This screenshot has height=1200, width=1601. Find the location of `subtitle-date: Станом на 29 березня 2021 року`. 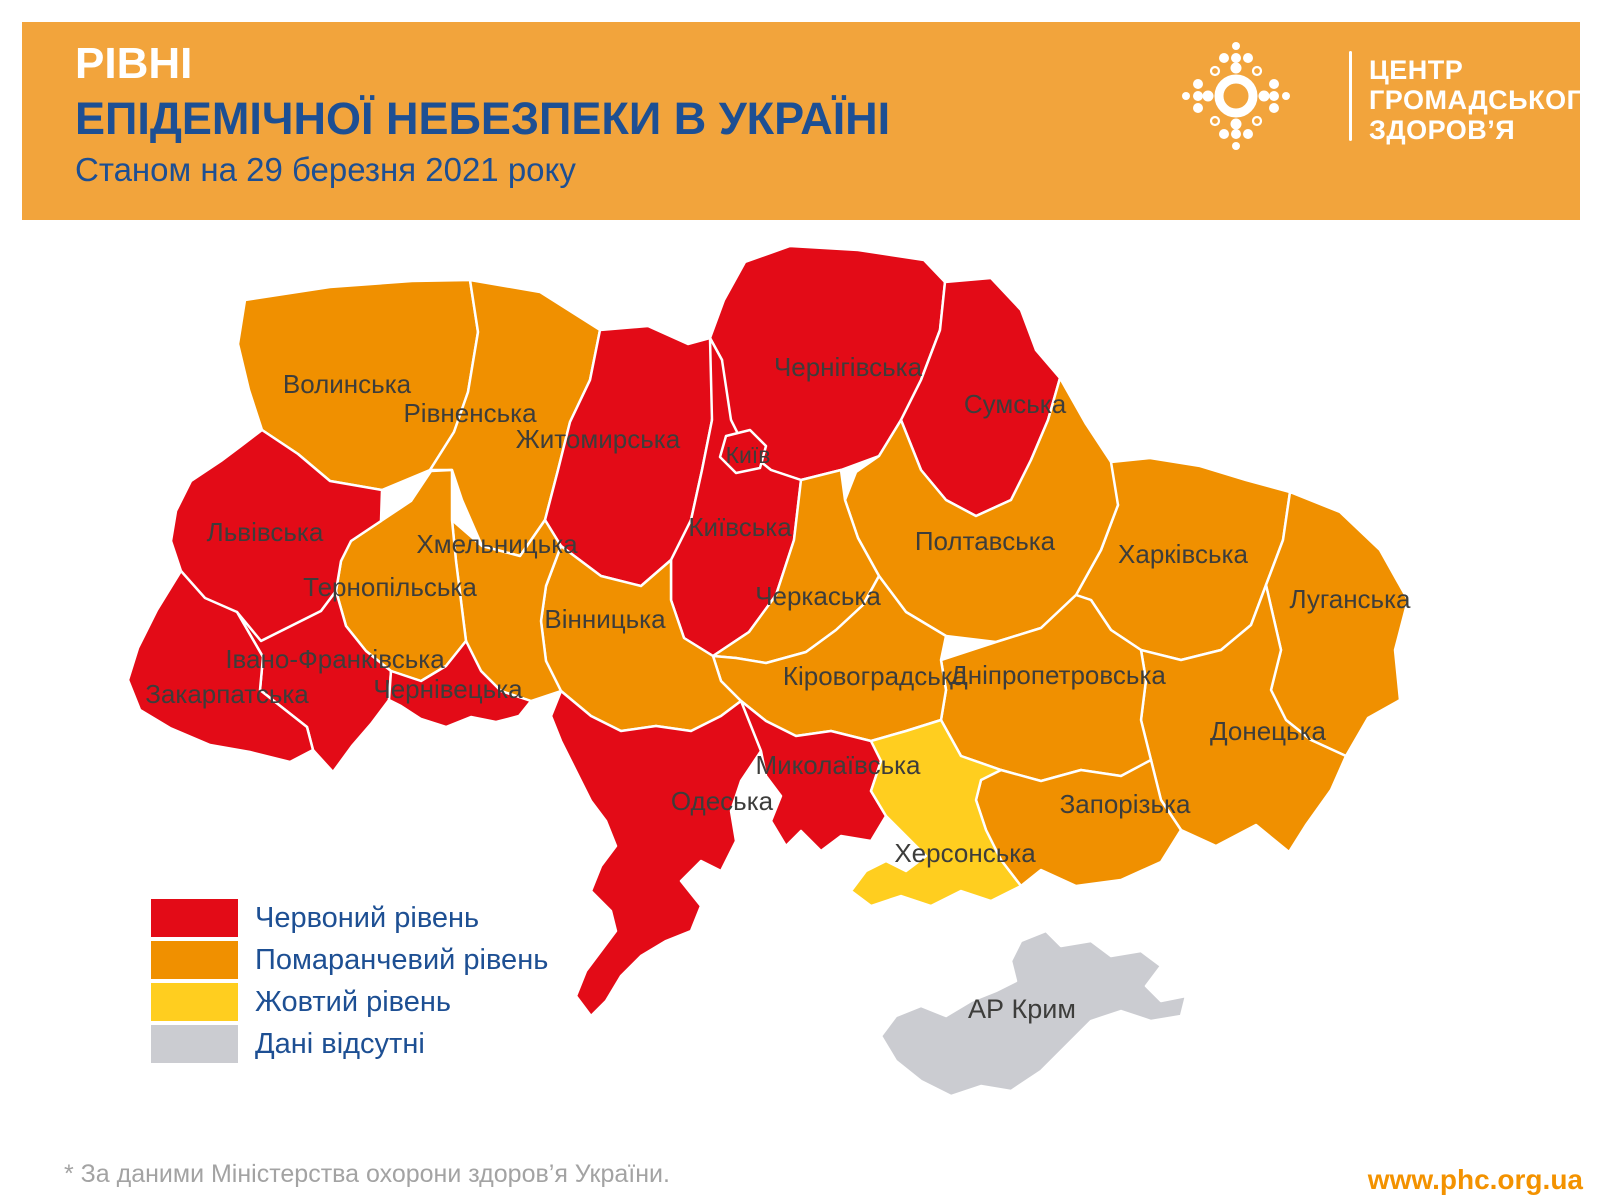

subtitle-date: Станом на 29 березня 2021 року is located at coordinates (325, 169).